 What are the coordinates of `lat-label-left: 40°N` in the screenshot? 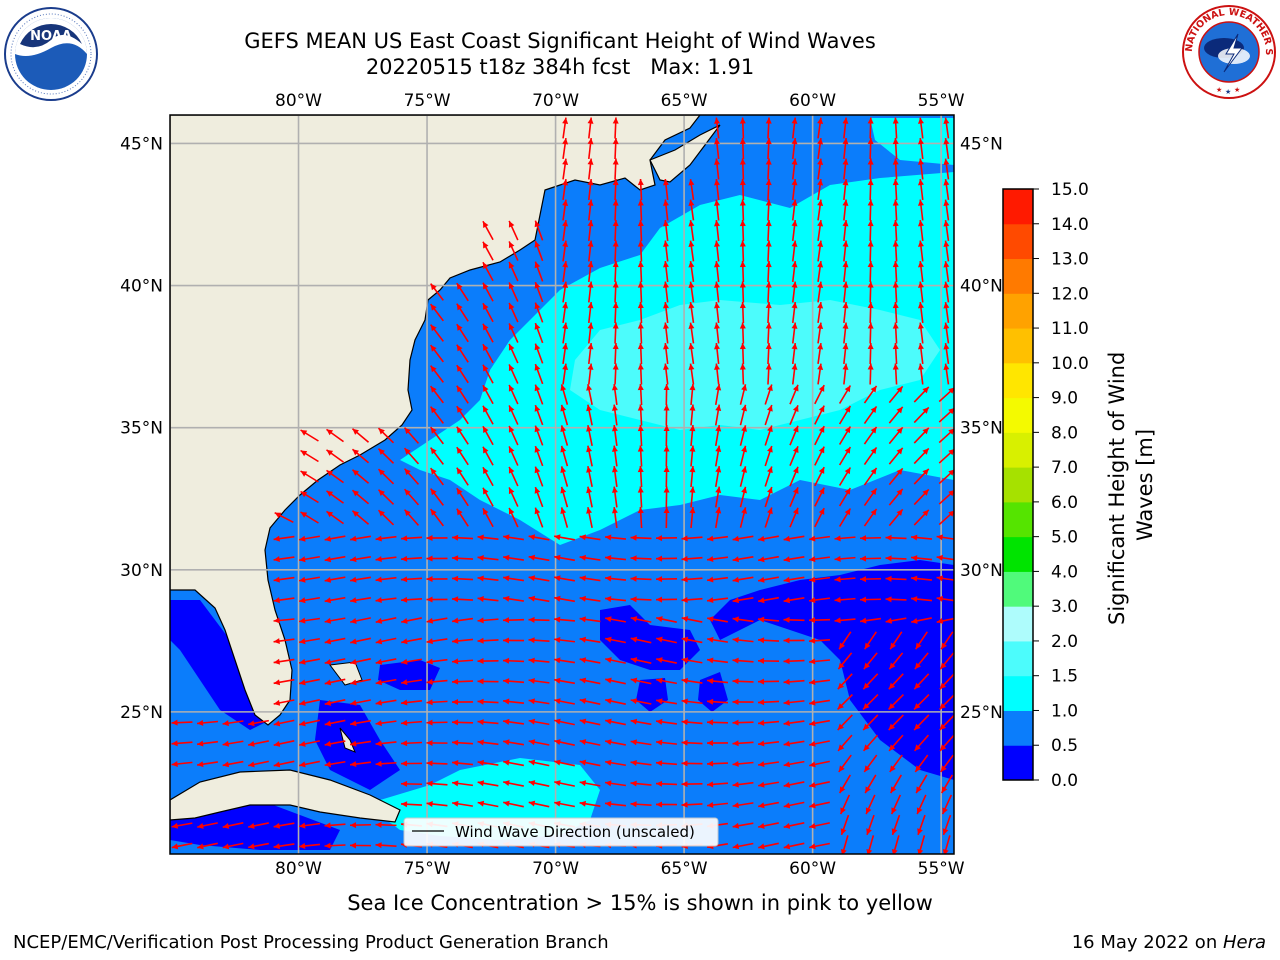 It's located at (141, 287).